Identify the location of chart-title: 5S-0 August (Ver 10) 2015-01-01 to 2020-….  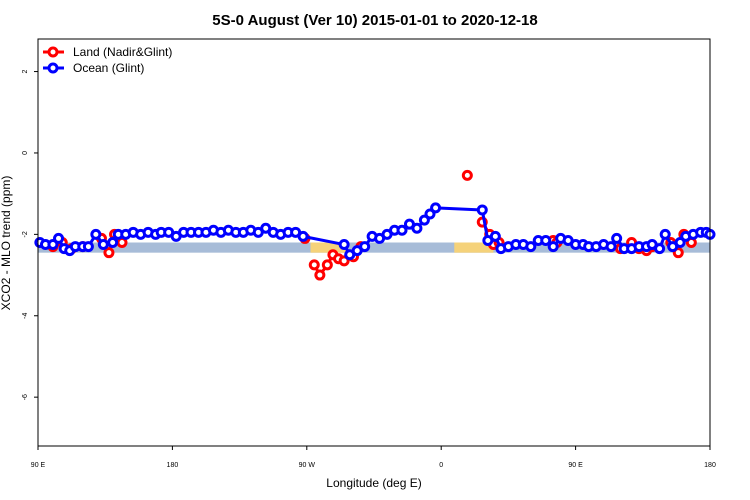
(374, 20).